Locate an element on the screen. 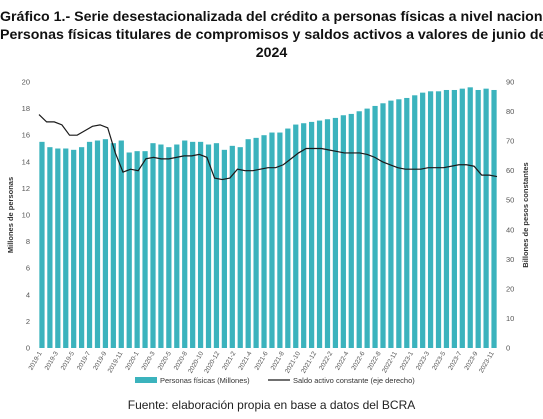 The image size is (543, 419). left-tick-label: 8 is located at coordinates (28, 241).